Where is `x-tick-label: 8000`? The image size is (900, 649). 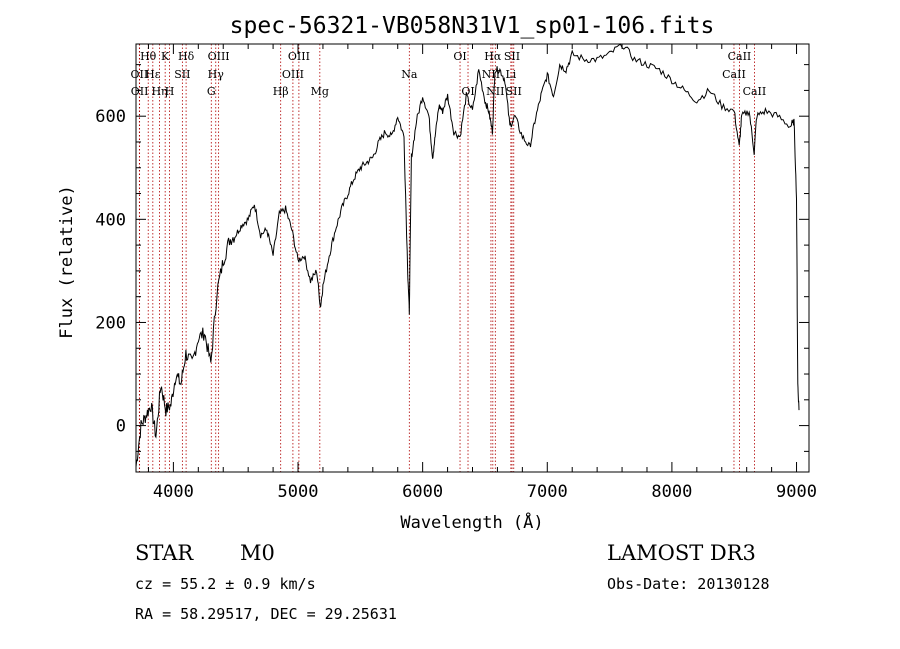 x-tick-label: 8000 is located at coordinates (671, 492).